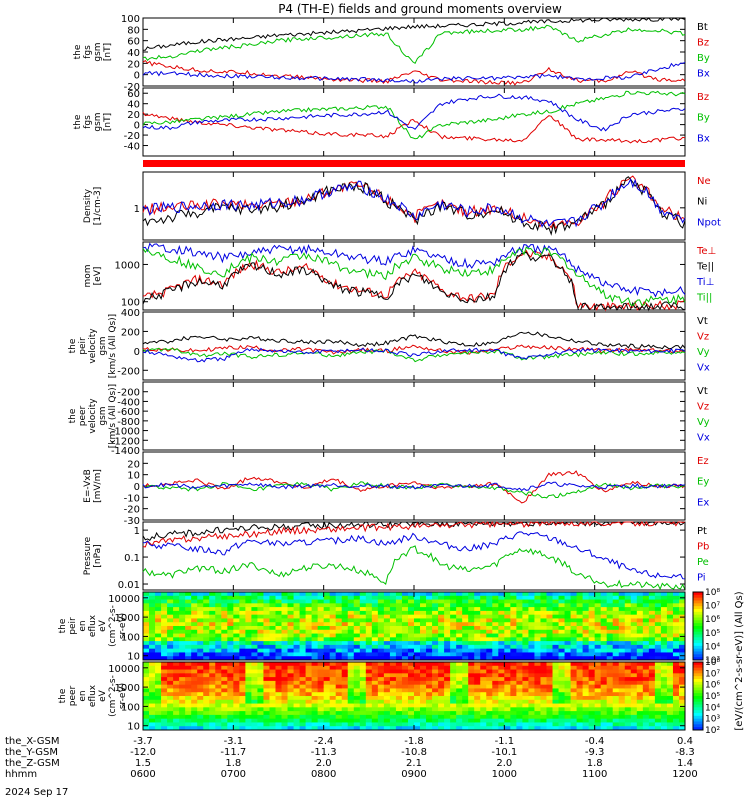 The height and width of the screenshot is (804, 750). I want to click on colorbar-tick-label: 10³, so click(712, 661).